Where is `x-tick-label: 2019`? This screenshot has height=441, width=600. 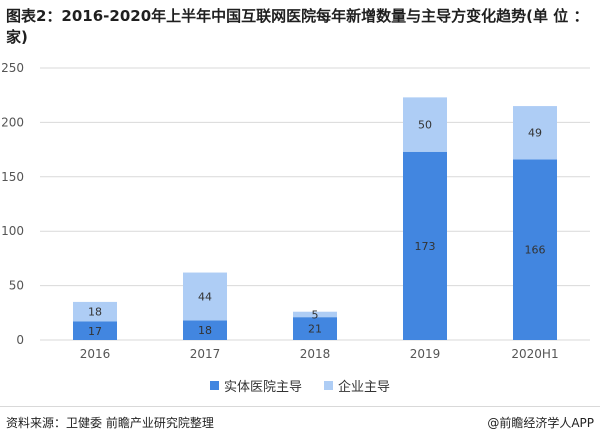
x-tick-label: 2019 is located at coordinates (425, 354).